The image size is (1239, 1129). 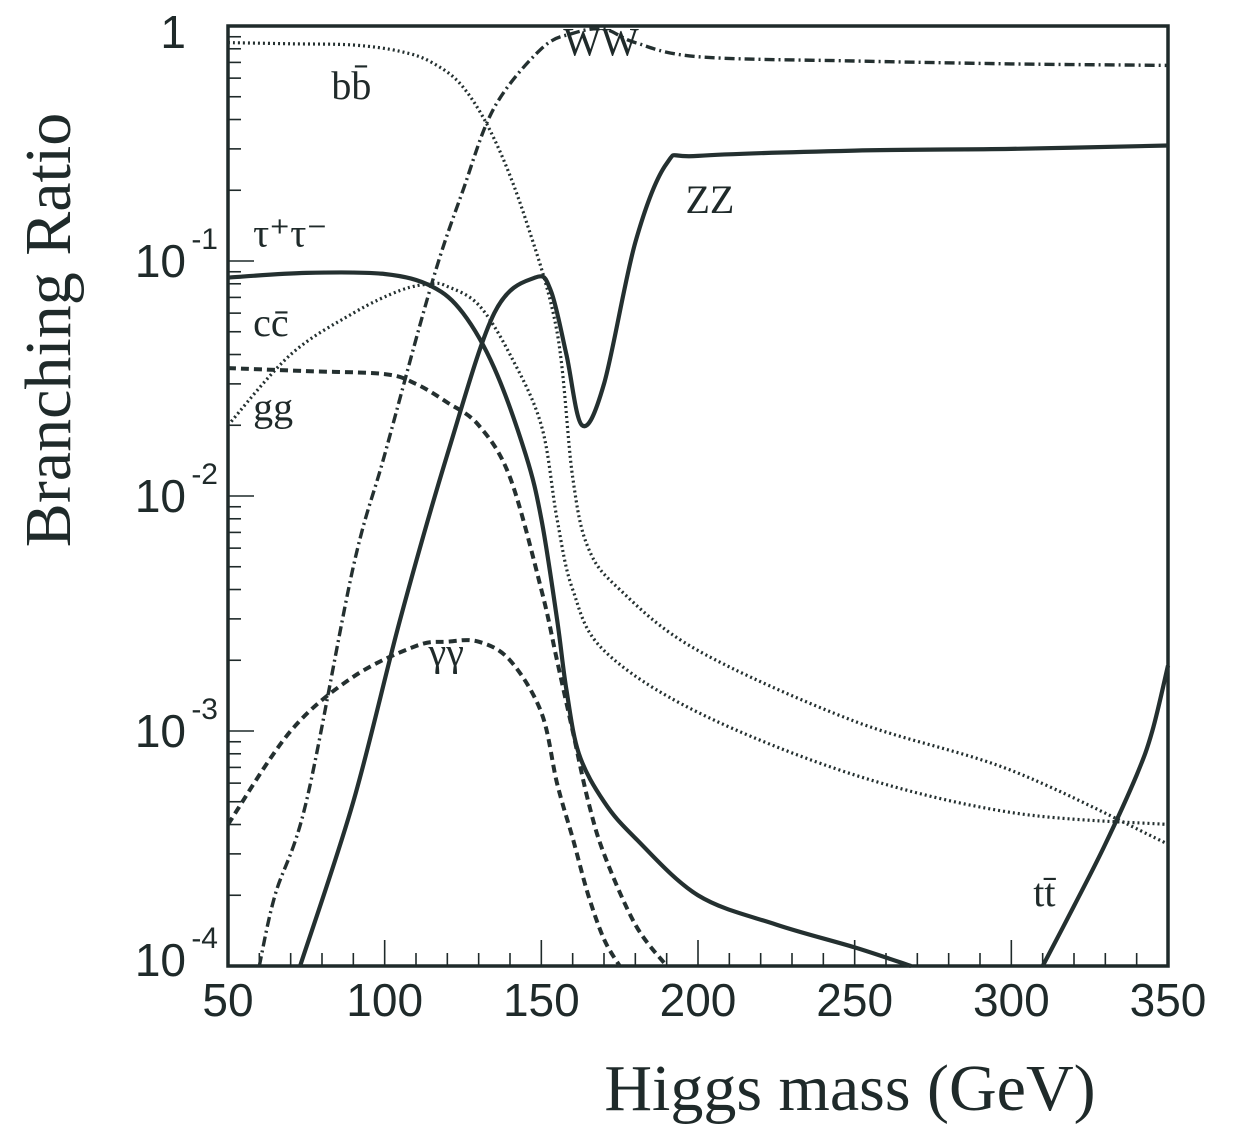 I want to click on y-tick-exponent: -2, so click(x=204, y=474).